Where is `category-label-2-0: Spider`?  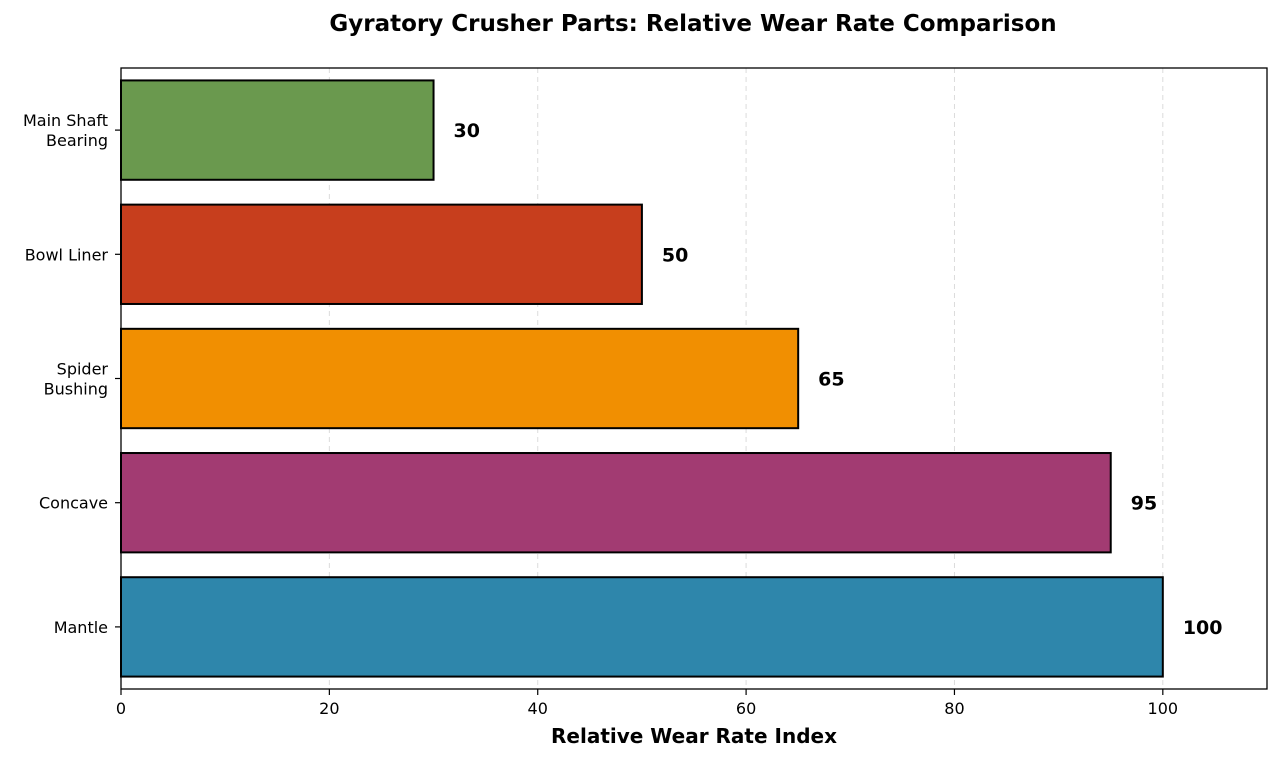 category-label-2-0: Spider is located at coordinates (83, 369).